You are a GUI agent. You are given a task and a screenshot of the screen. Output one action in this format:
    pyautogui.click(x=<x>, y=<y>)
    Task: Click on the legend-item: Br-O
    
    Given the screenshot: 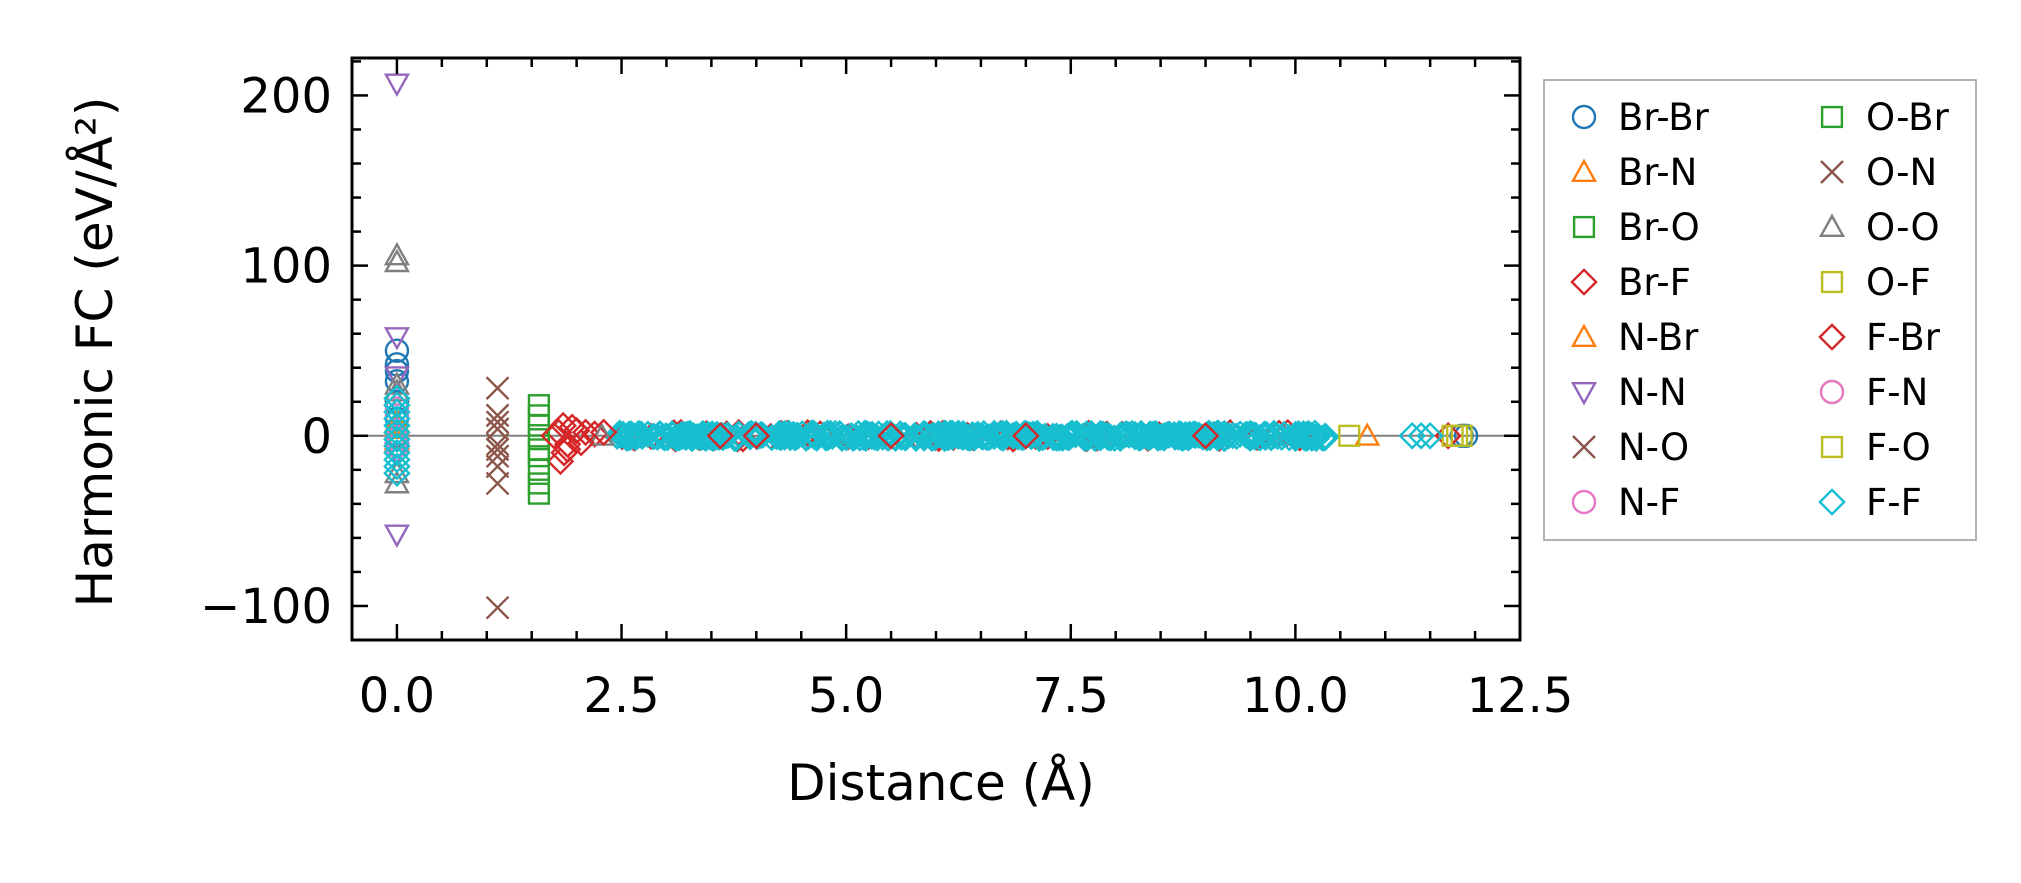 What is the action you would take?
    pyautogui.click(x=1636, y=227)
    